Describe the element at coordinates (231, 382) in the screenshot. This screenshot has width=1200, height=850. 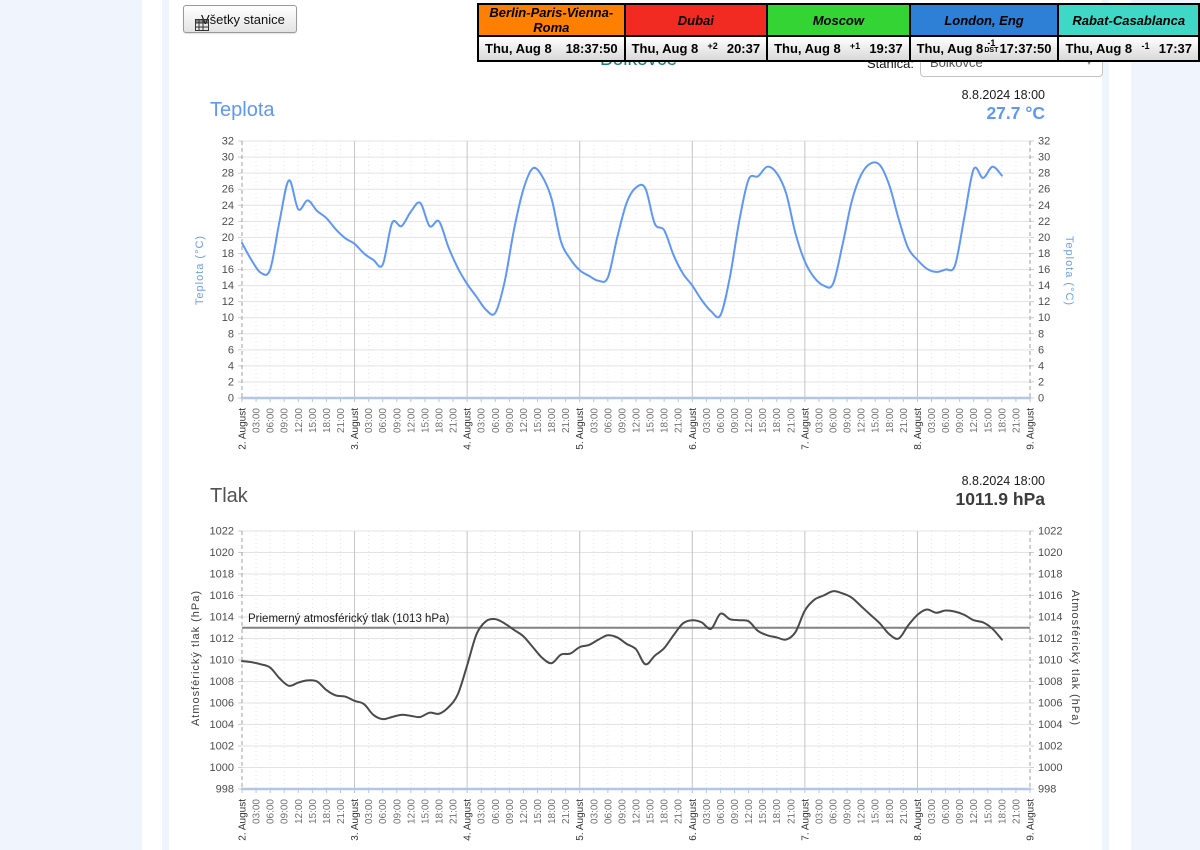
I see `svg-text: 2` at that location.